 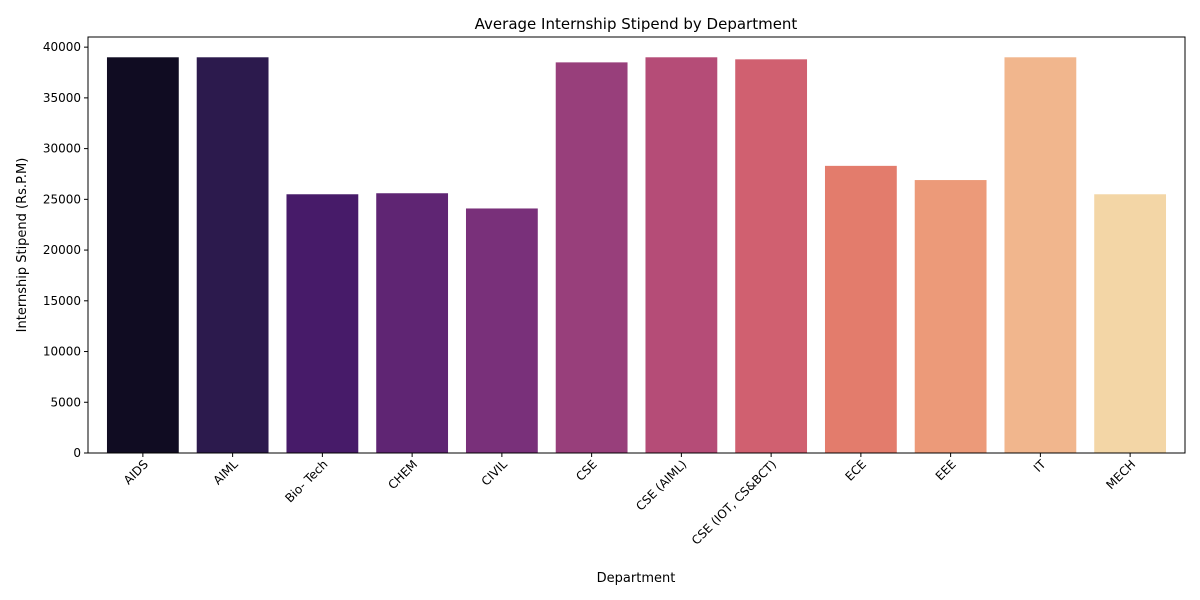 I want to click on y-axis-label: Internship Stipend (Rs.P.M), so click(x=22, y=245).